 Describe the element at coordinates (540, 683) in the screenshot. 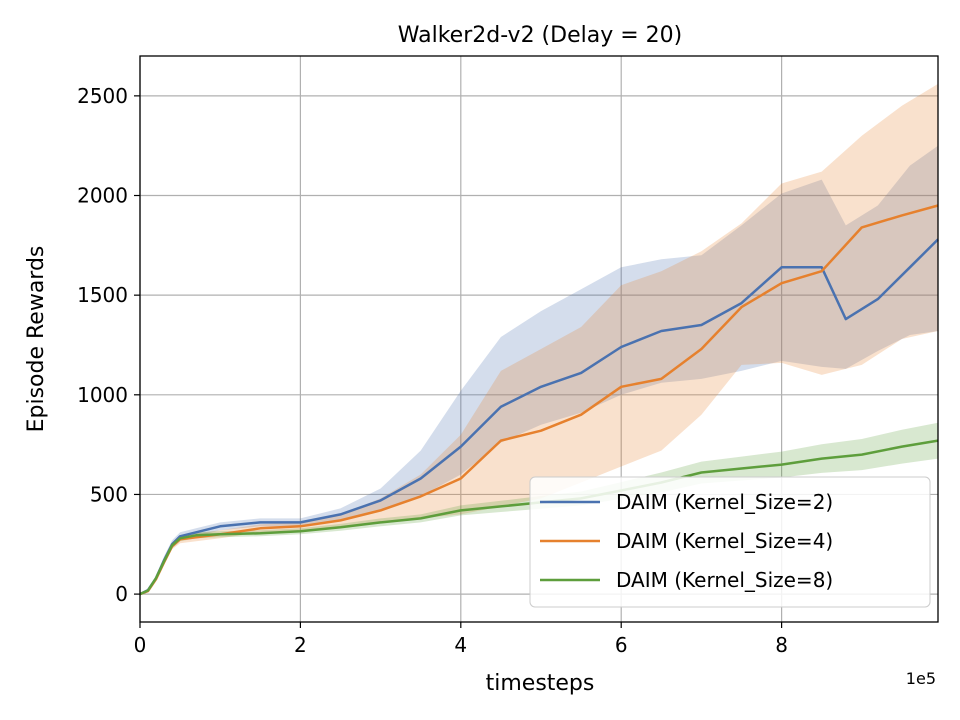

I see `x-axis-label: timesteps` at that location.